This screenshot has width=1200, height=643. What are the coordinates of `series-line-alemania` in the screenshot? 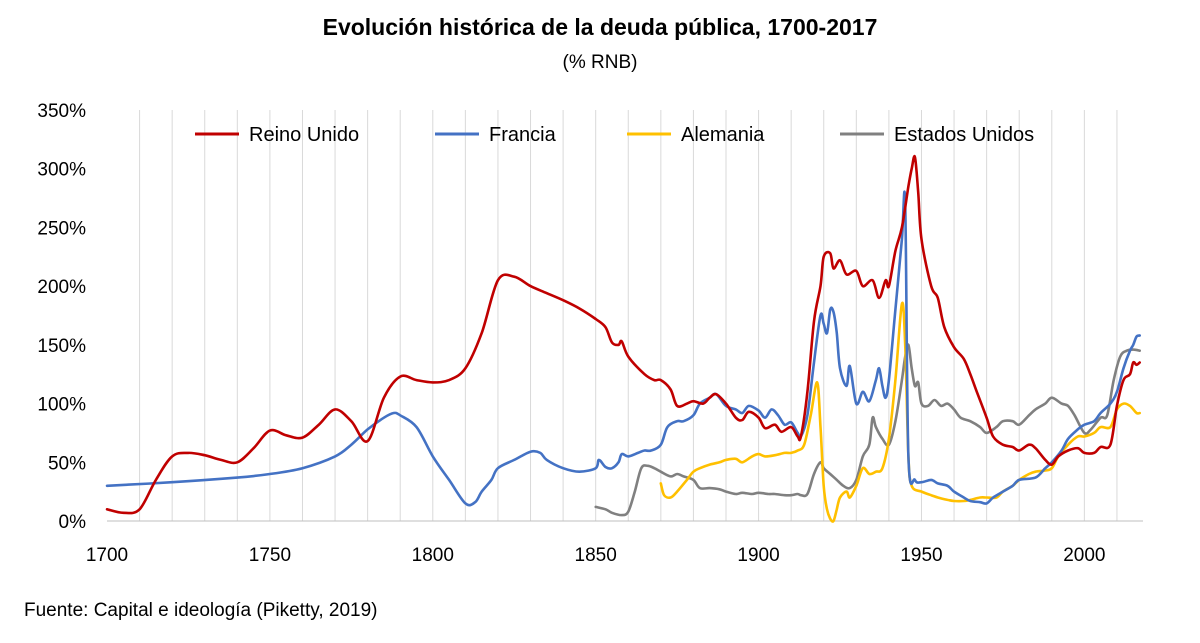 It's located at (900, 412).